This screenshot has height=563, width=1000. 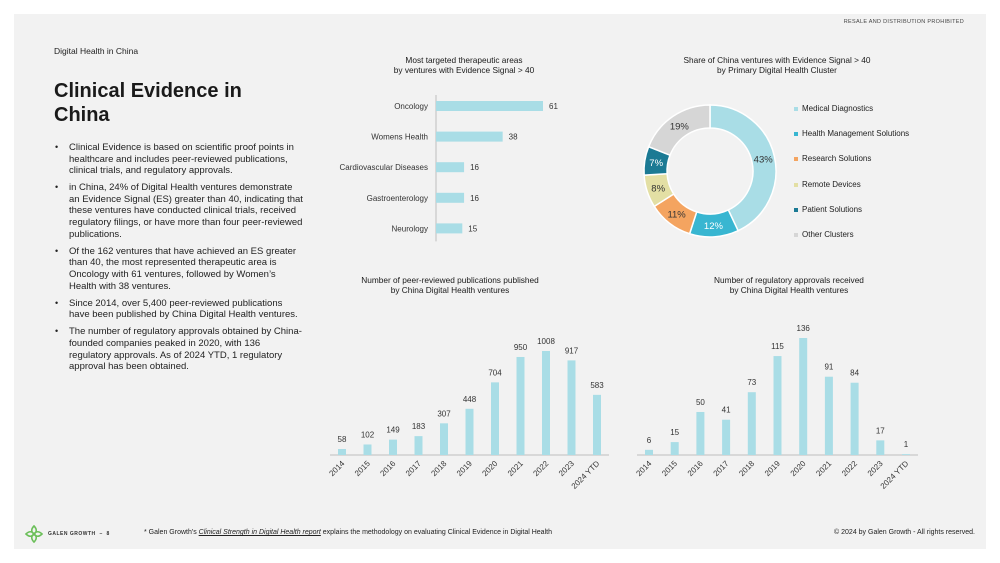 What do you see at coordinates (838, 108) in the screenshot?
I see `legend-label: Medical Diagnostics` at bounding box center [838, 108].